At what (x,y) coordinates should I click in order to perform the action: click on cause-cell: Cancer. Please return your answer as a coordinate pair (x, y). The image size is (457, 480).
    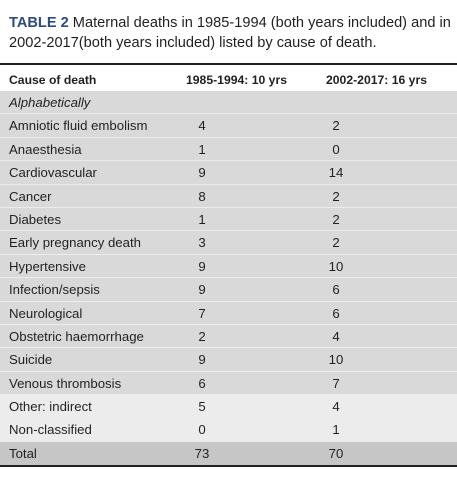
    Looking at the image, I should click on (30, 196).